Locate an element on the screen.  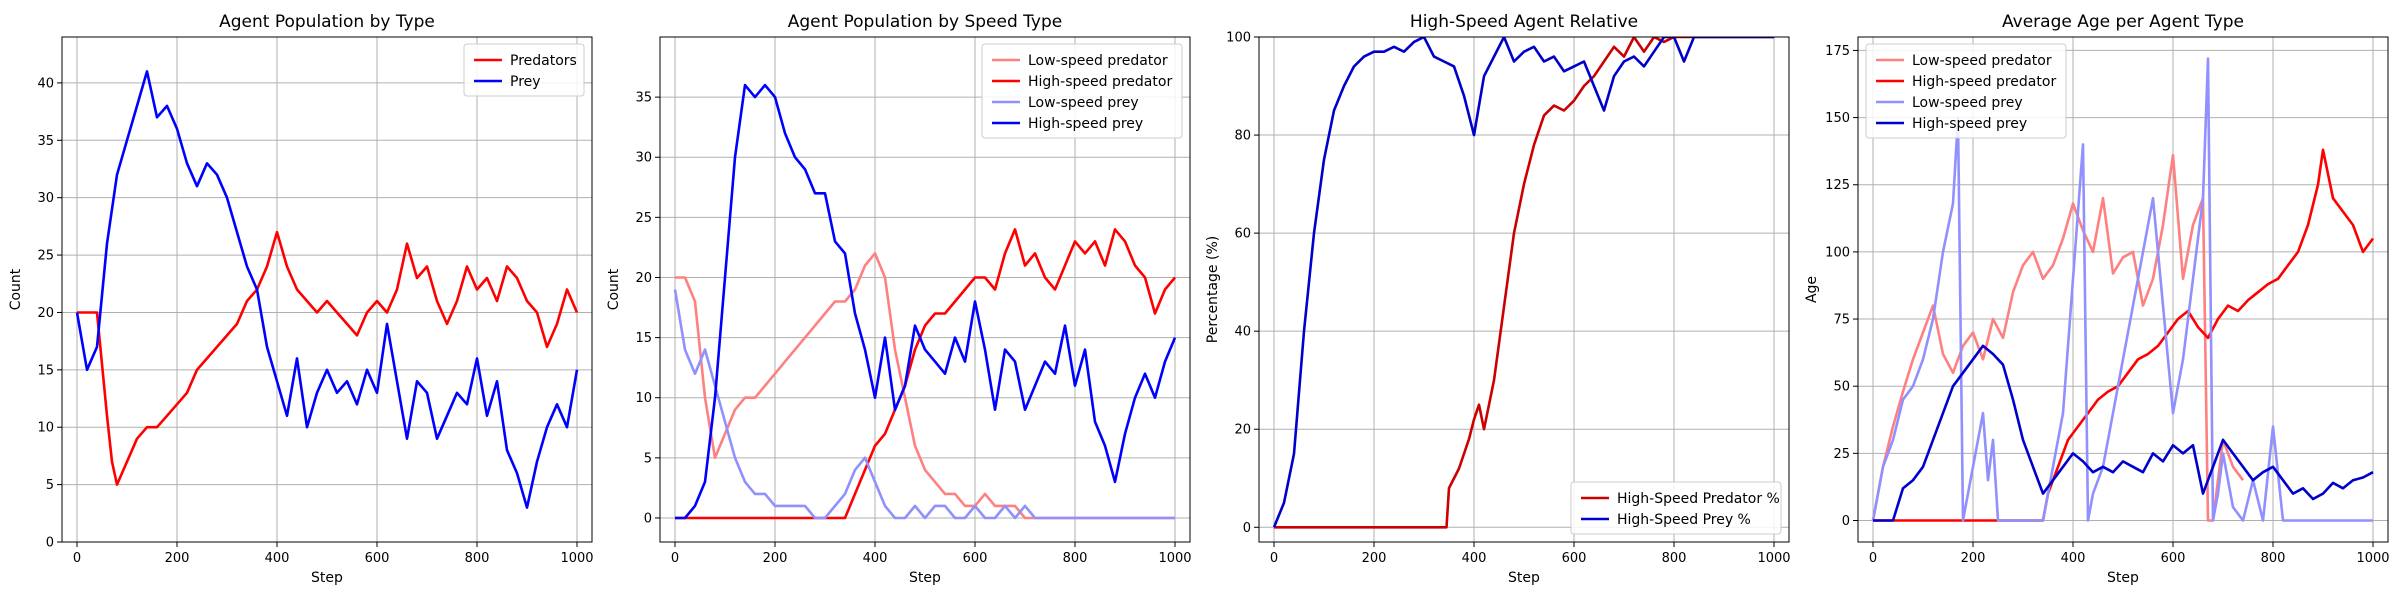
legend: High-Speed Predator % High-Speed Prey % is located at coordinates (1676, 508).